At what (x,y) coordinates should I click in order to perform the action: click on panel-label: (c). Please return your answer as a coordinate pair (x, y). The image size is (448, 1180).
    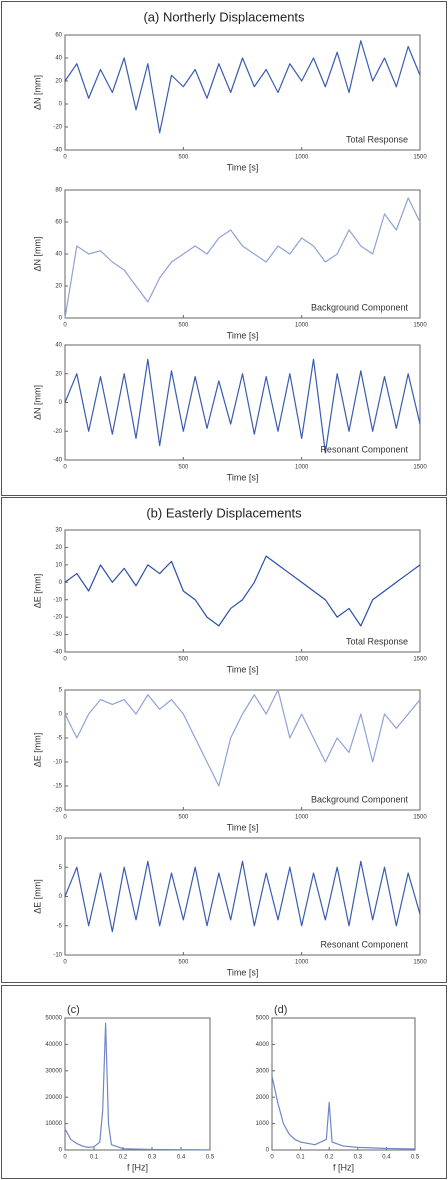
    Looking at the image, I should click on (73, 1010).